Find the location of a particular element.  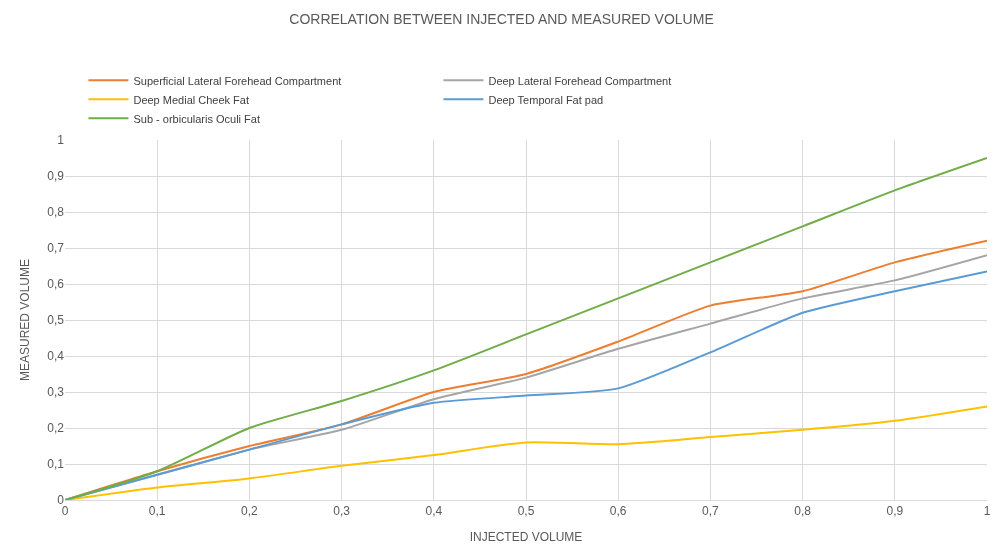

chart-title: CORRELATION BETWEEN INJECTED AND MEASURED VOLUME is located at coordinates (501, 18).